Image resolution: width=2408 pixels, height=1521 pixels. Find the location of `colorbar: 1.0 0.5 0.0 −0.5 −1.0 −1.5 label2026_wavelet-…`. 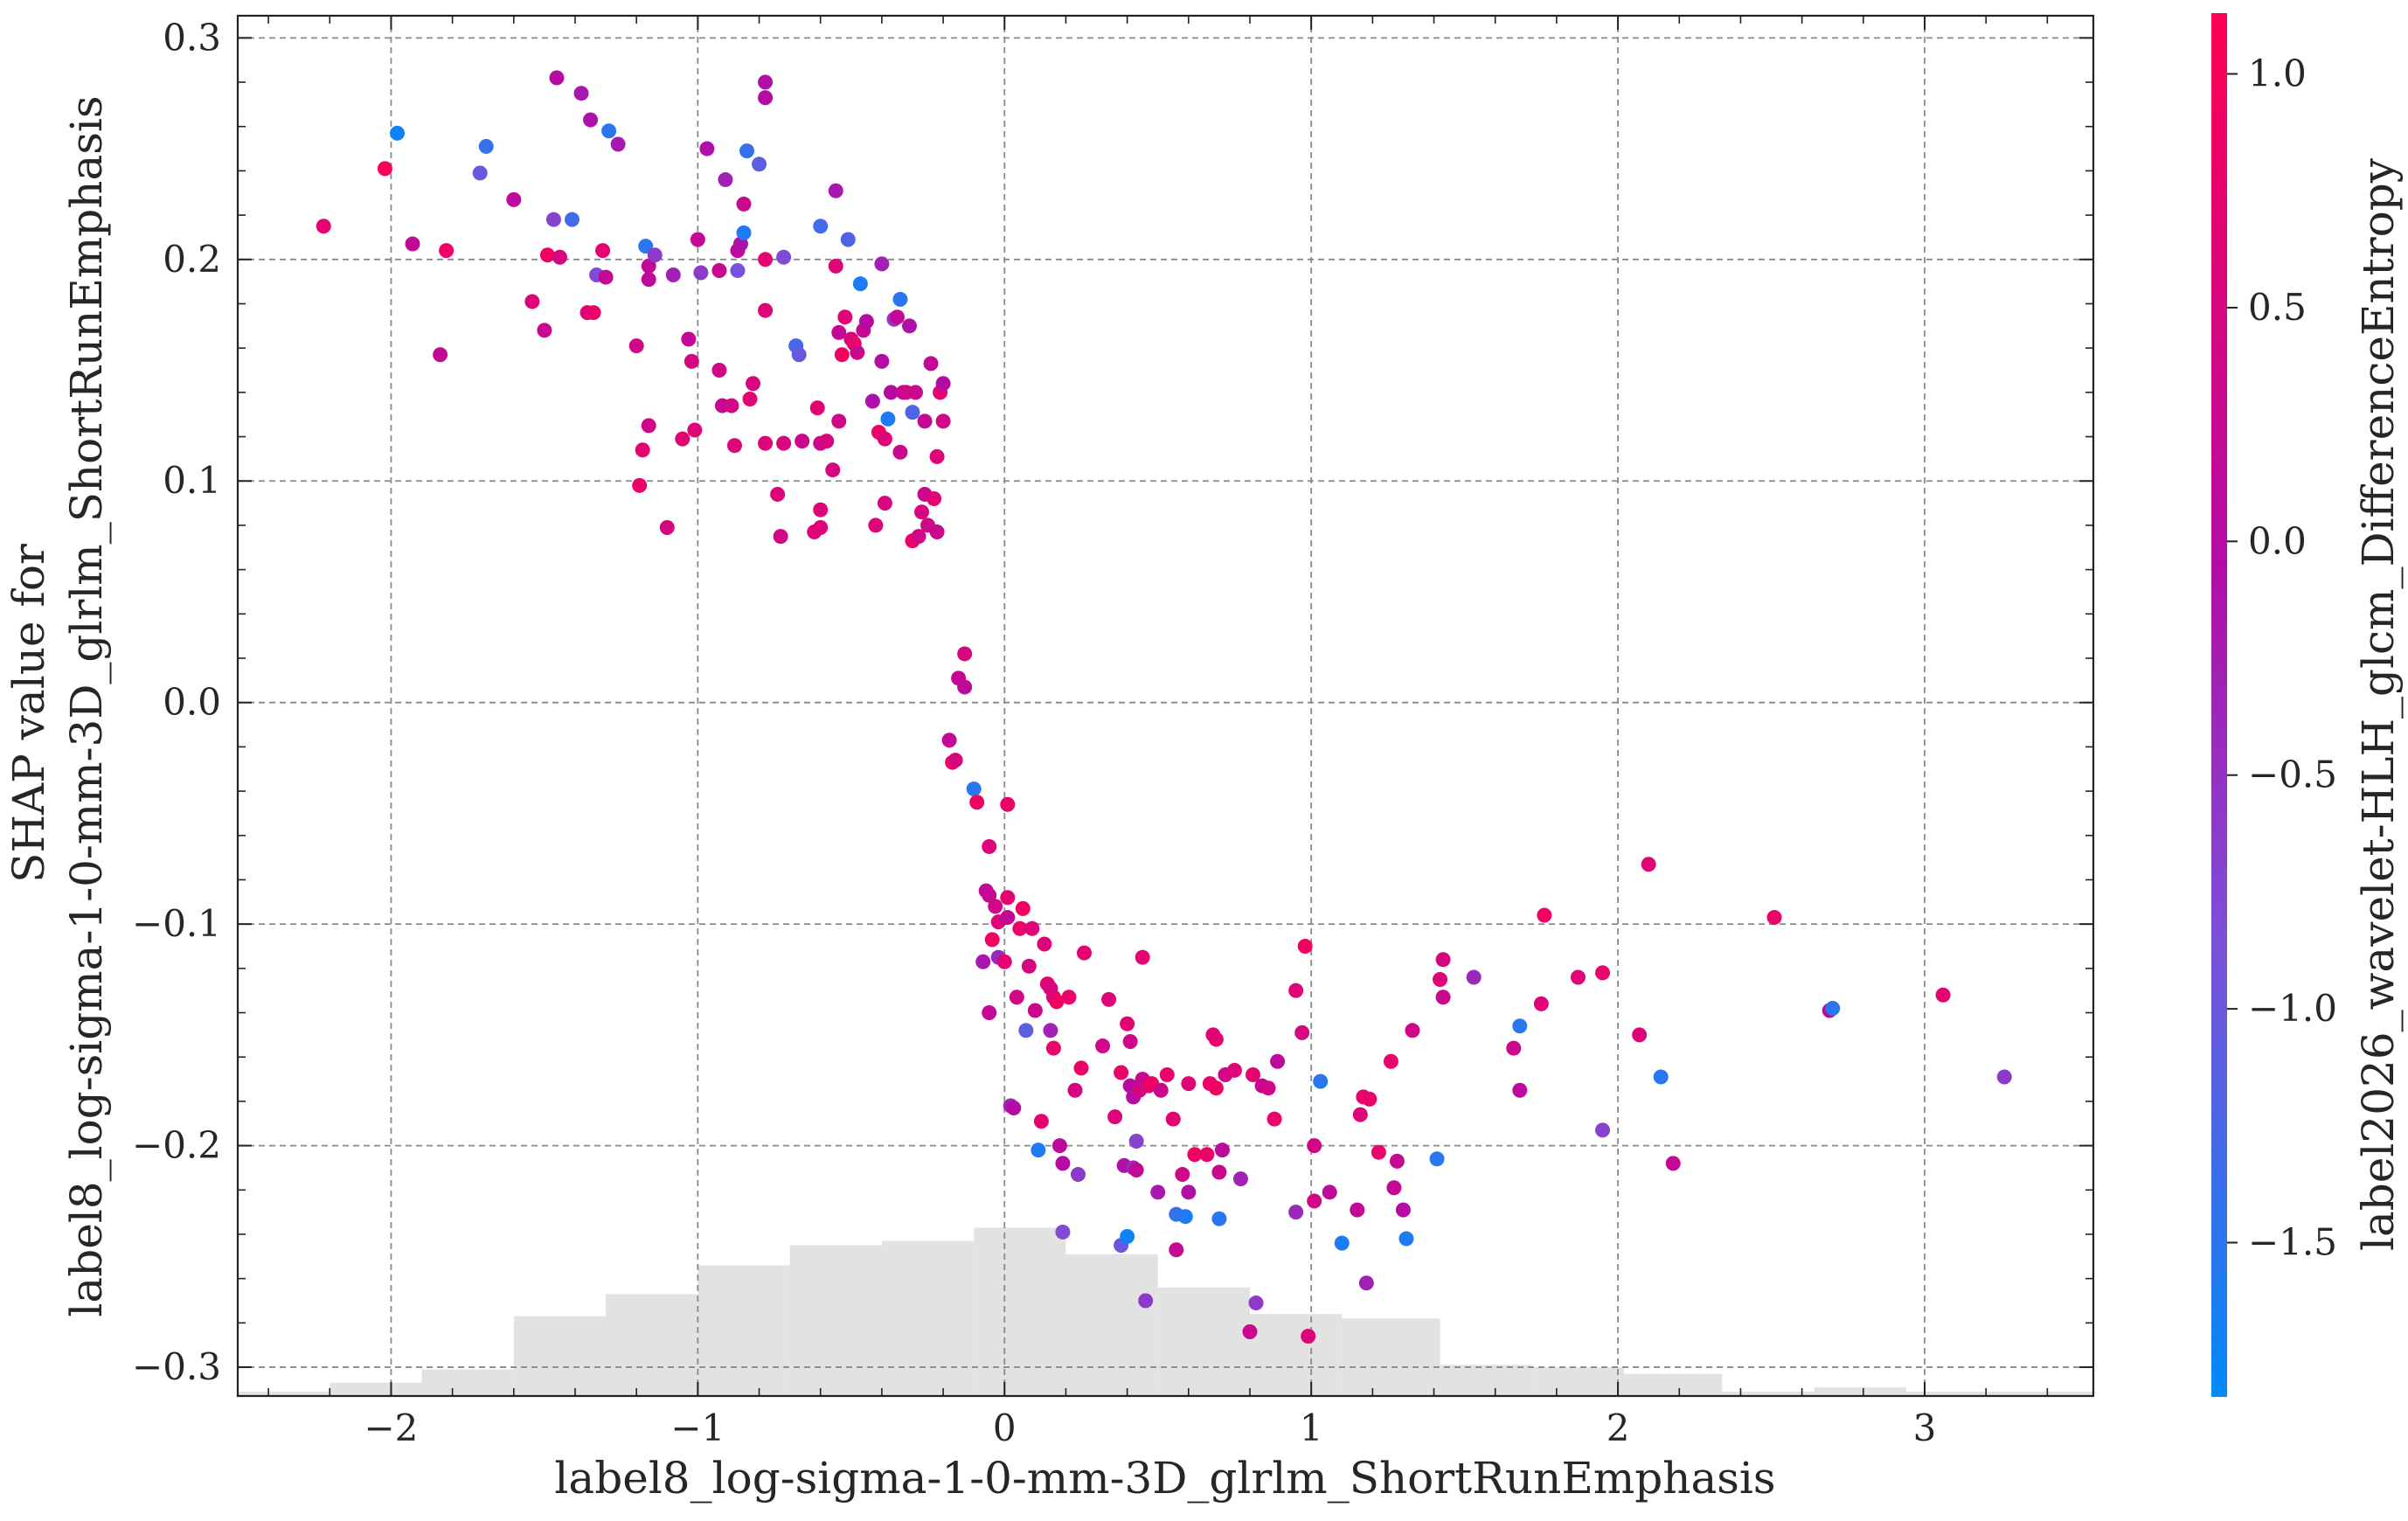

colorbar: 1.0 0.5 0.0 −0.5 −1.0 −1.5 label2026_wavelet-… is located at coordinates (2307, 705).